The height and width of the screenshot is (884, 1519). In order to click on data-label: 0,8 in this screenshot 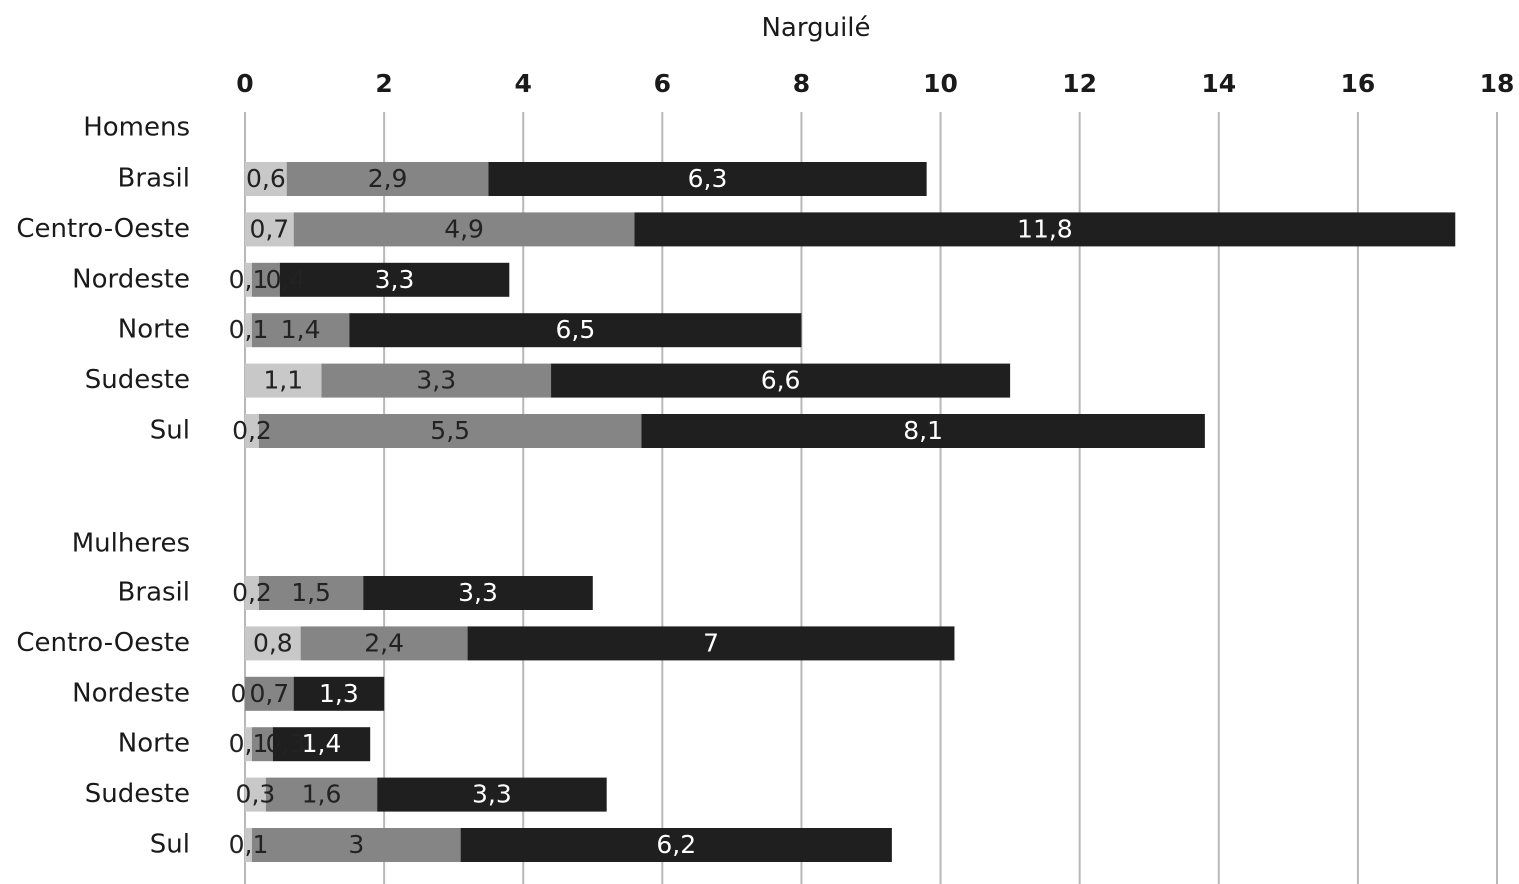, I will do `click(273, 642)`.